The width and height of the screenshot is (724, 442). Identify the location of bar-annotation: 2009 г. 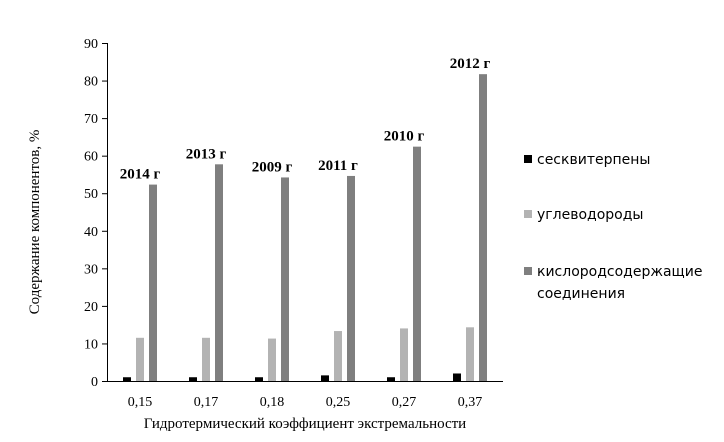
(272, 167).